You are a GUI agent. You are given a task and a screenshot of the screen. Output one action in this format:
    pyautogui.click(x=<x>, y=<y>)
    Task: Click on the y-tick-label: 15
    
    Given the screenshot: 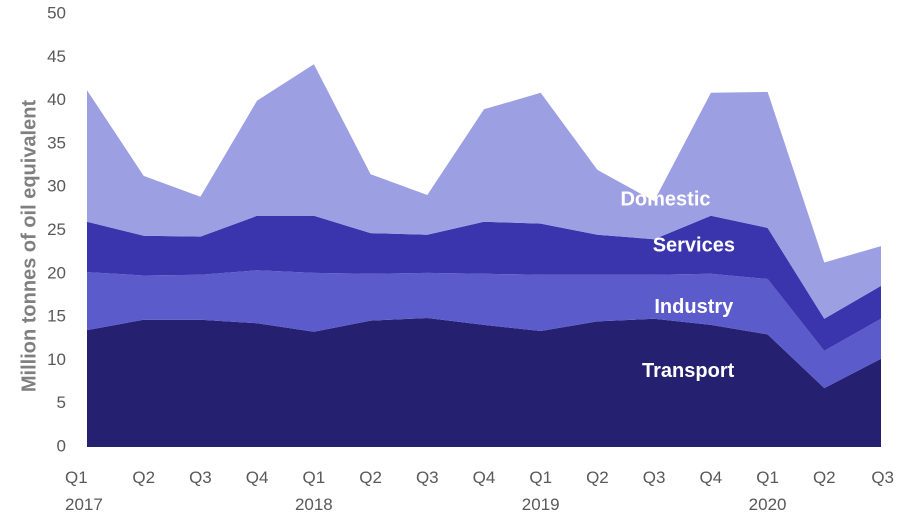 What is the action you would take?
    pyautogui.click(x=56, y=316)
    